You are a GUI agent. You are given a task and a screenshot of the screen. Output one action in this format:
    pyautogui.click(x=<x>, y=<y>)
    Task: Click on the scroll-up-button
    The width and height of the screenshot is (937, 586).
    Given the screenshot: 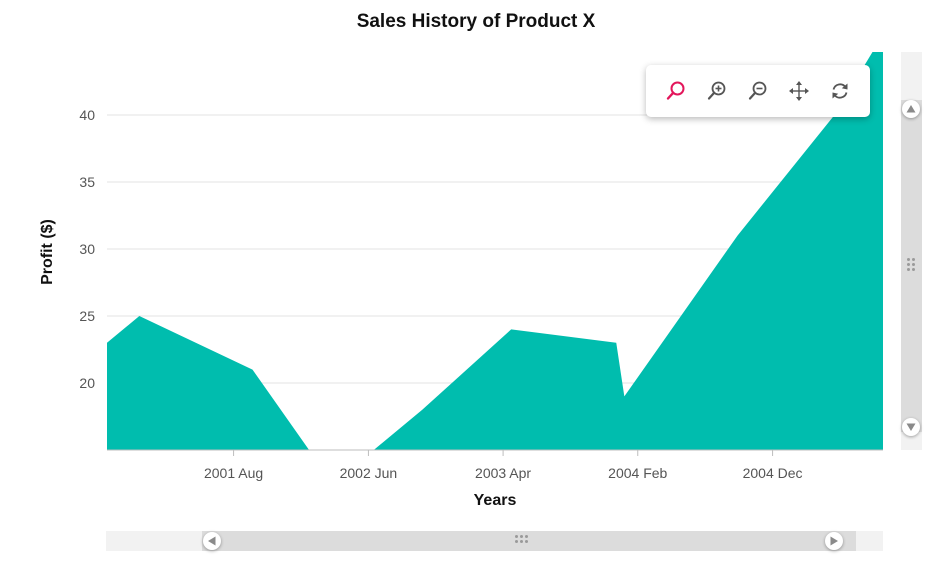 What is the action you would take?
    pyautogui.click(x=911, y=109)
    